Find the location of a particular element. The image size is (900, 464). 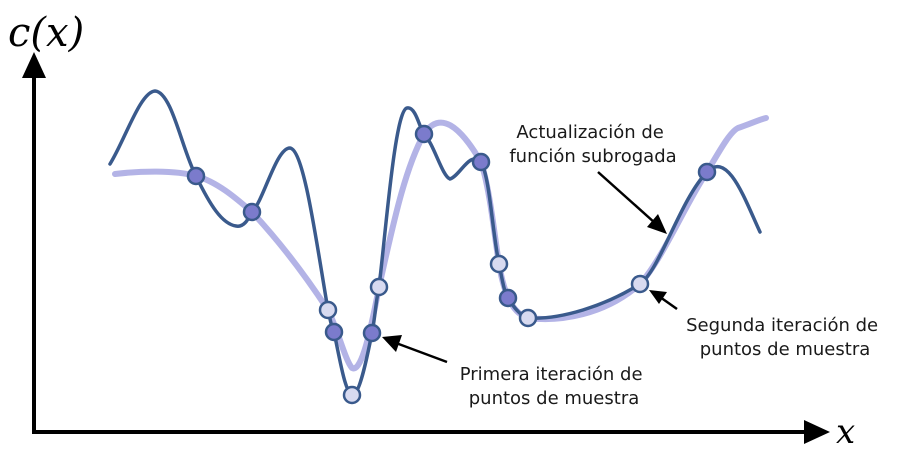

annotation-arrows is located at coordinates (530, 267).